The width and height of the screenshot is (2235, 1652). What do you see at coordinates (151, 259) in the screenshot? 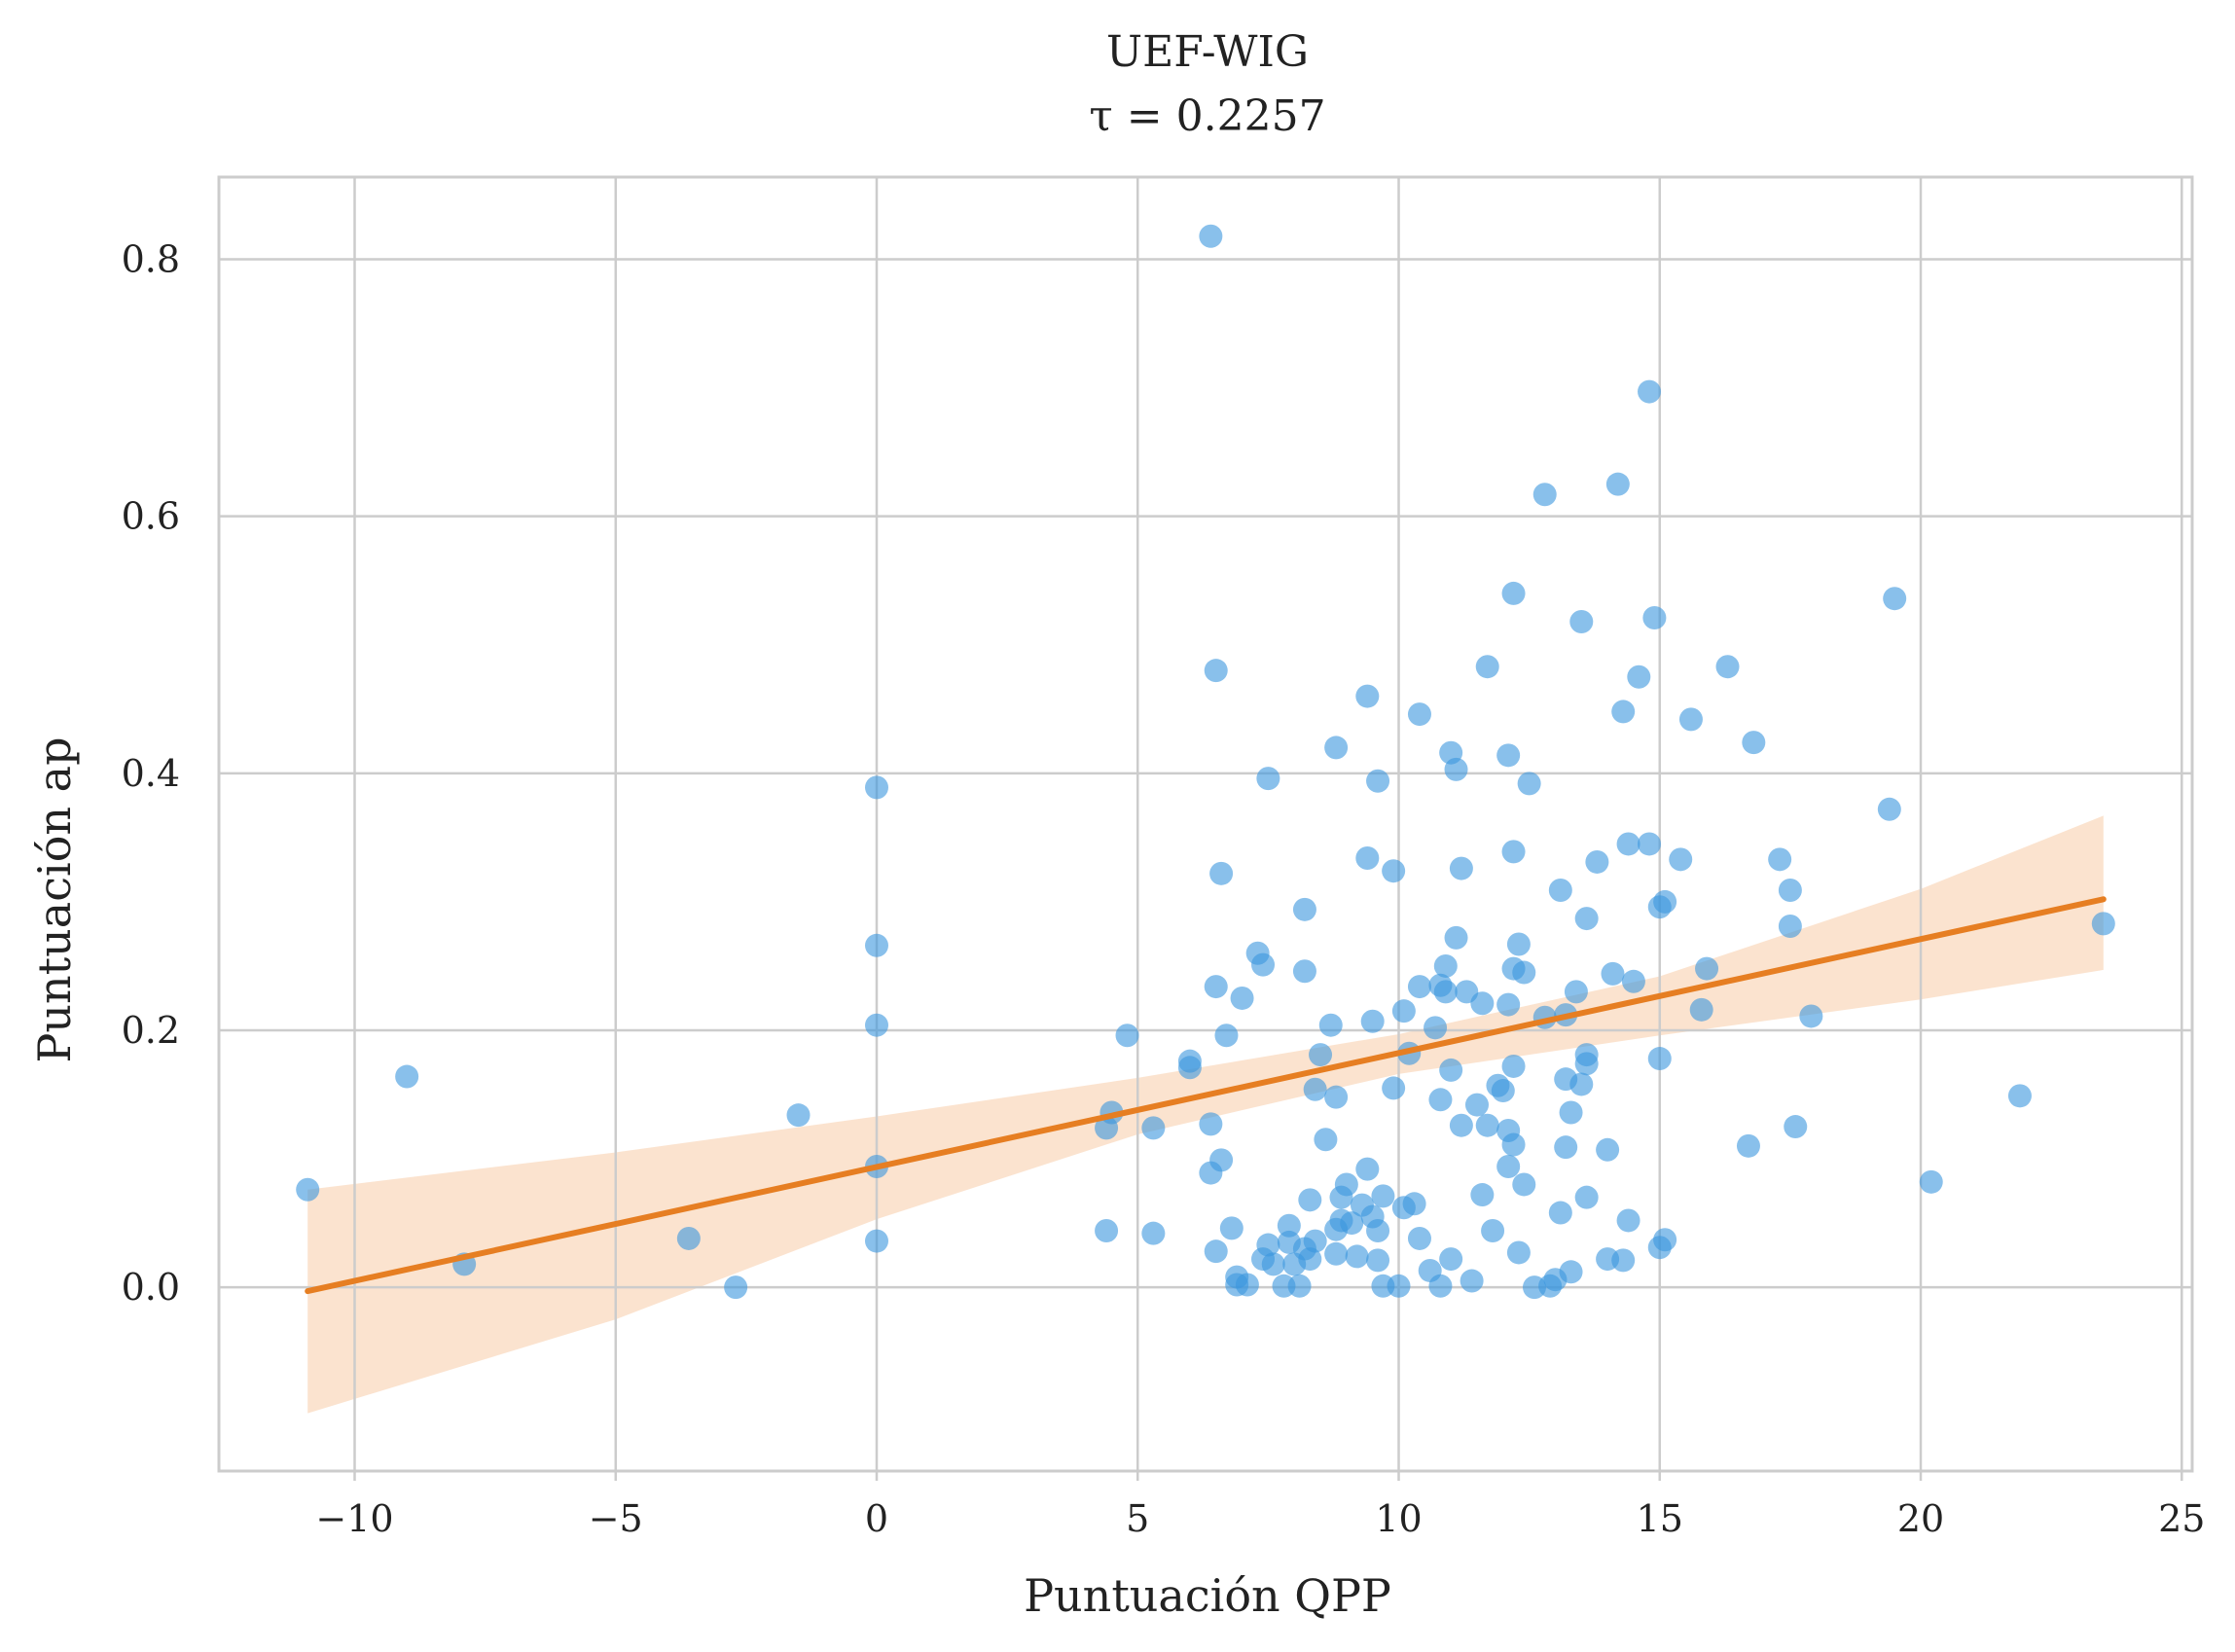
I see `y-tick-label: 0.8` at bounding box center [151, 259].